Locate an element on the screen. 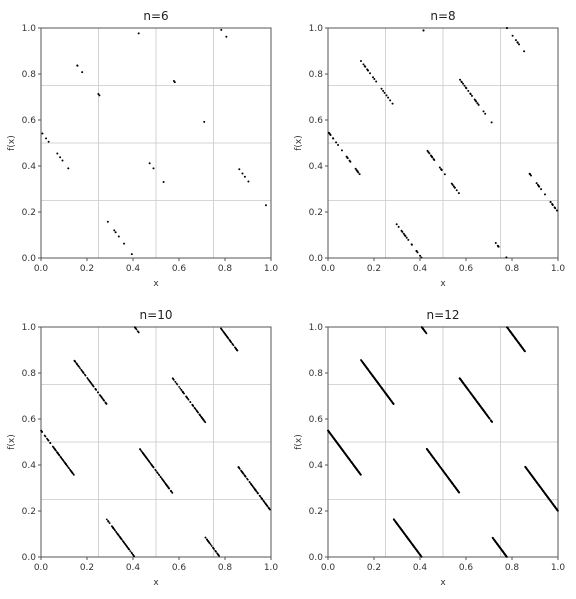 This screenshot has height=599, width=576. x-axis-label: x is located at coordinates (156, 583).